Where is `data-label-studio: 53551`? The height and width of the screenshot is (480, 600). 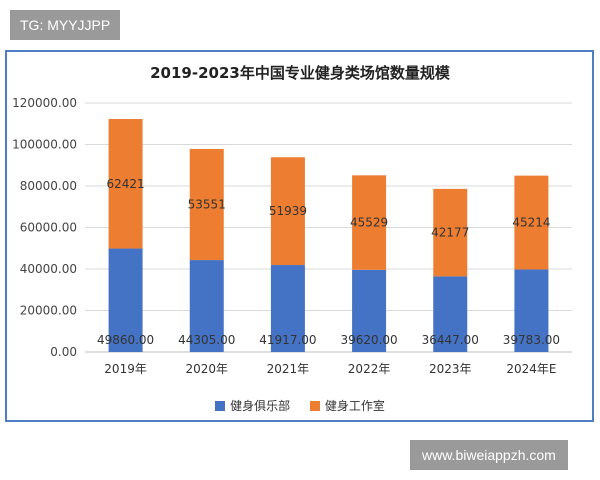 data-label-studio: 53551 is located at coordinates (207, 205).